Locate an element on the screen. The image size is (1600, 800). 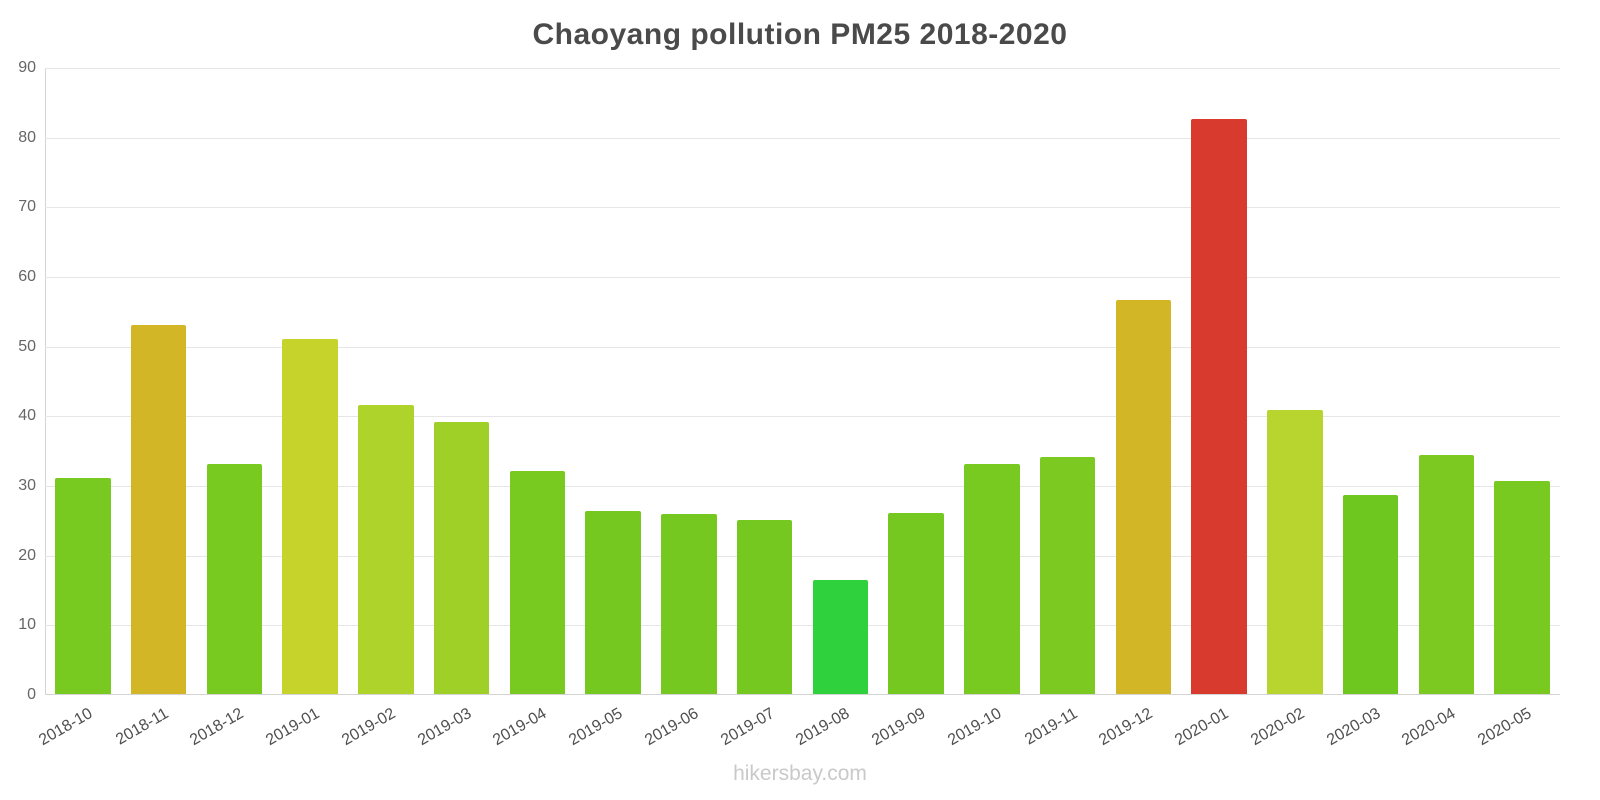
y-axis-label: 10 is located at coordinates (27, 625).